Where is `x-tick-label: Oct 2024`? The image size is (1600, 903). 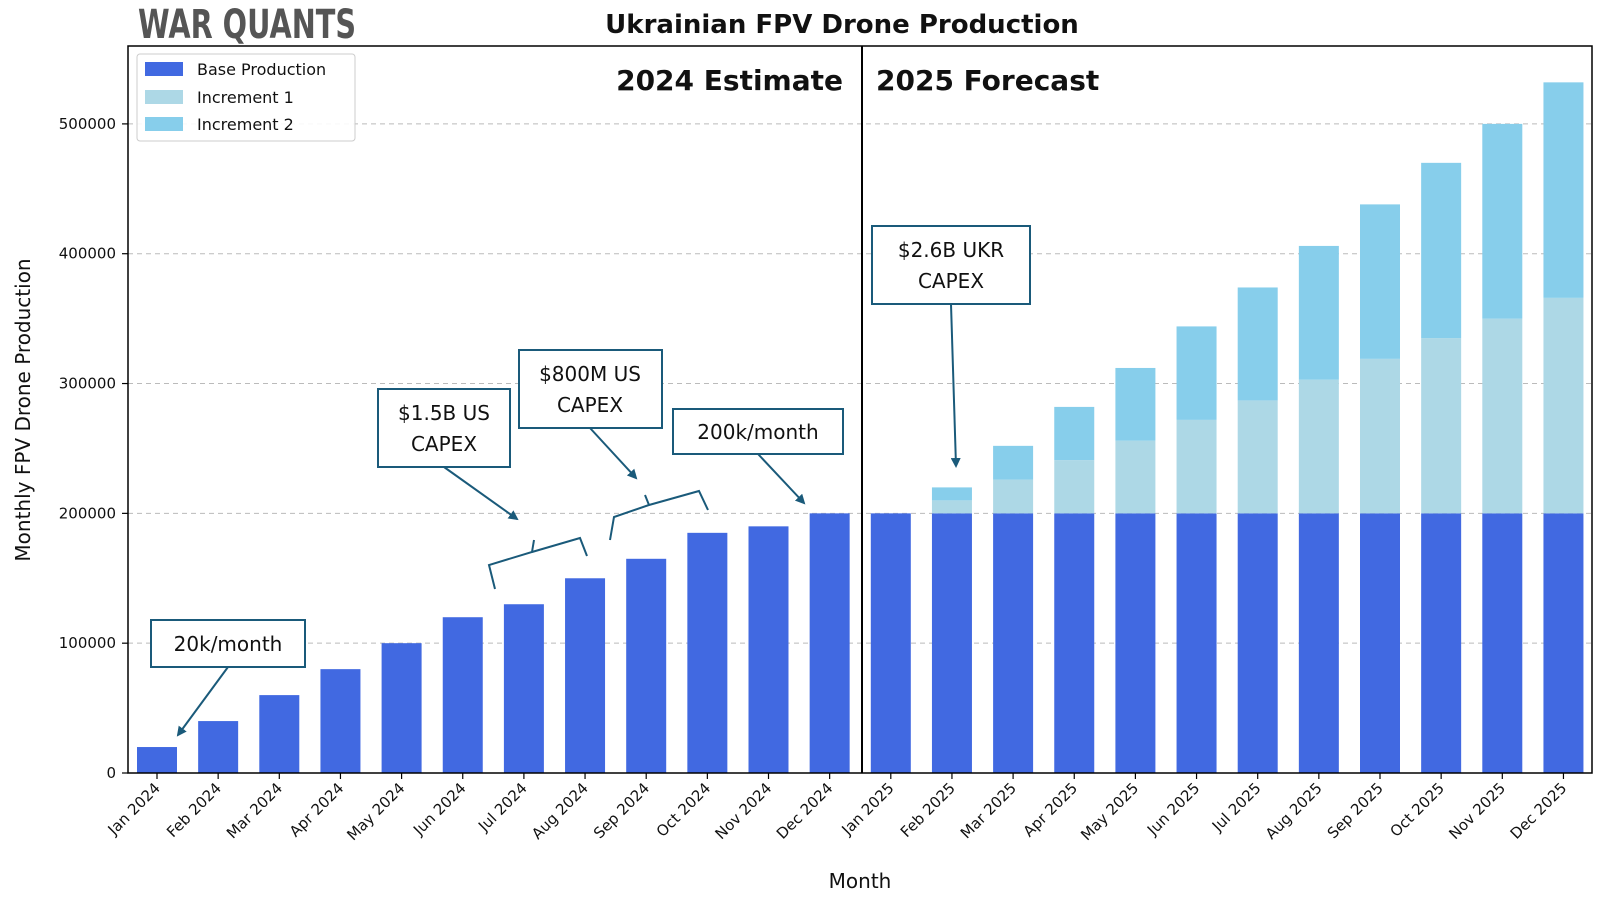 x-tick-label: Oct 2024 is located at coordinates (683, 809).